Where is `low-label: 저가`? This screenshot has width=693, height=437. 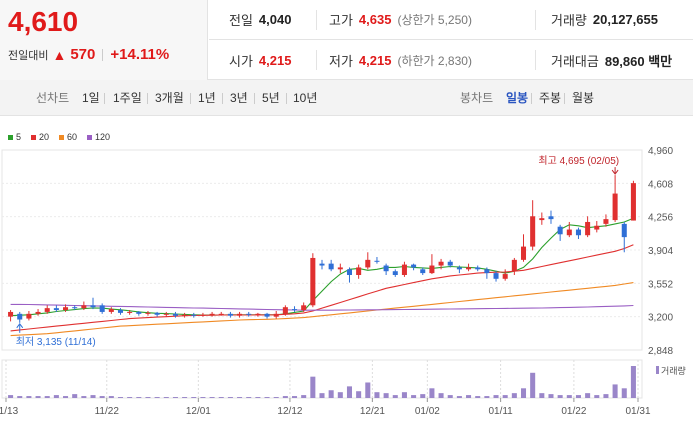
low-label: 저가 is located at coordinates (341, 61).